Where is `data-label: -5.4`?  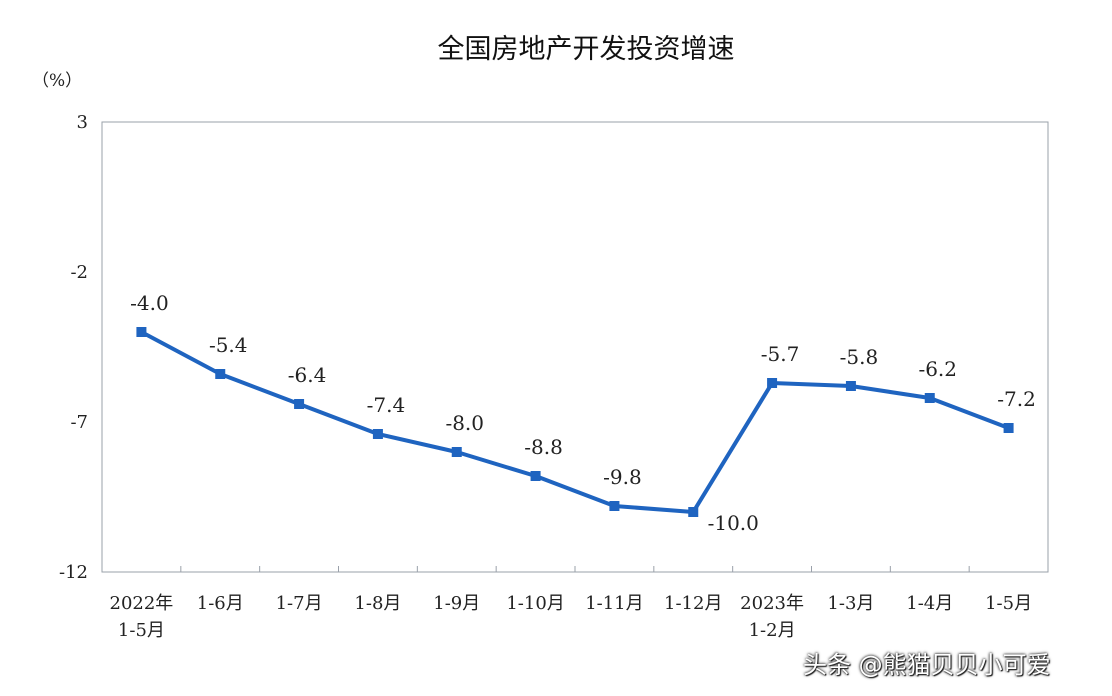 data-label: -5.4 is located at coordinates (228, 345).